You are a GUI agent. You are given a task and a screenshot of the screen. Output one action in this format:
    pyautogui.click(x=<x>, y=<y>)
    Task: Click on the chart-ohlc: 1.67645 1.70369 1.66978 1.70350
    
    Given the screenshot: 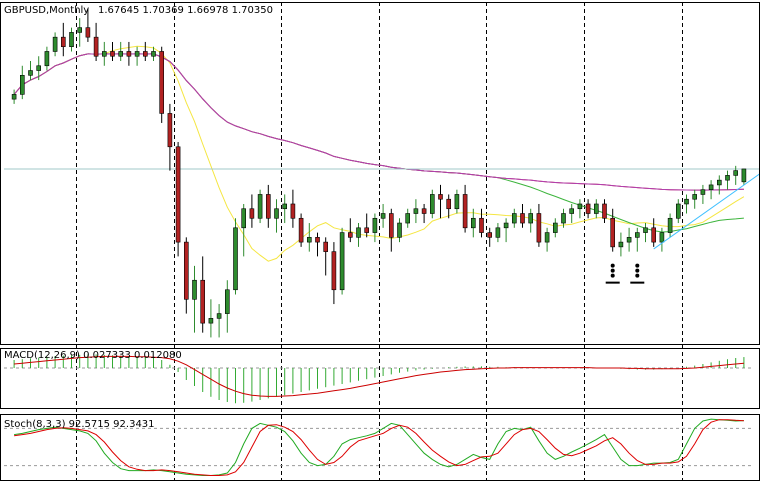 What is the action you would take?
    pyautogui.click(x=185, y=10)
    